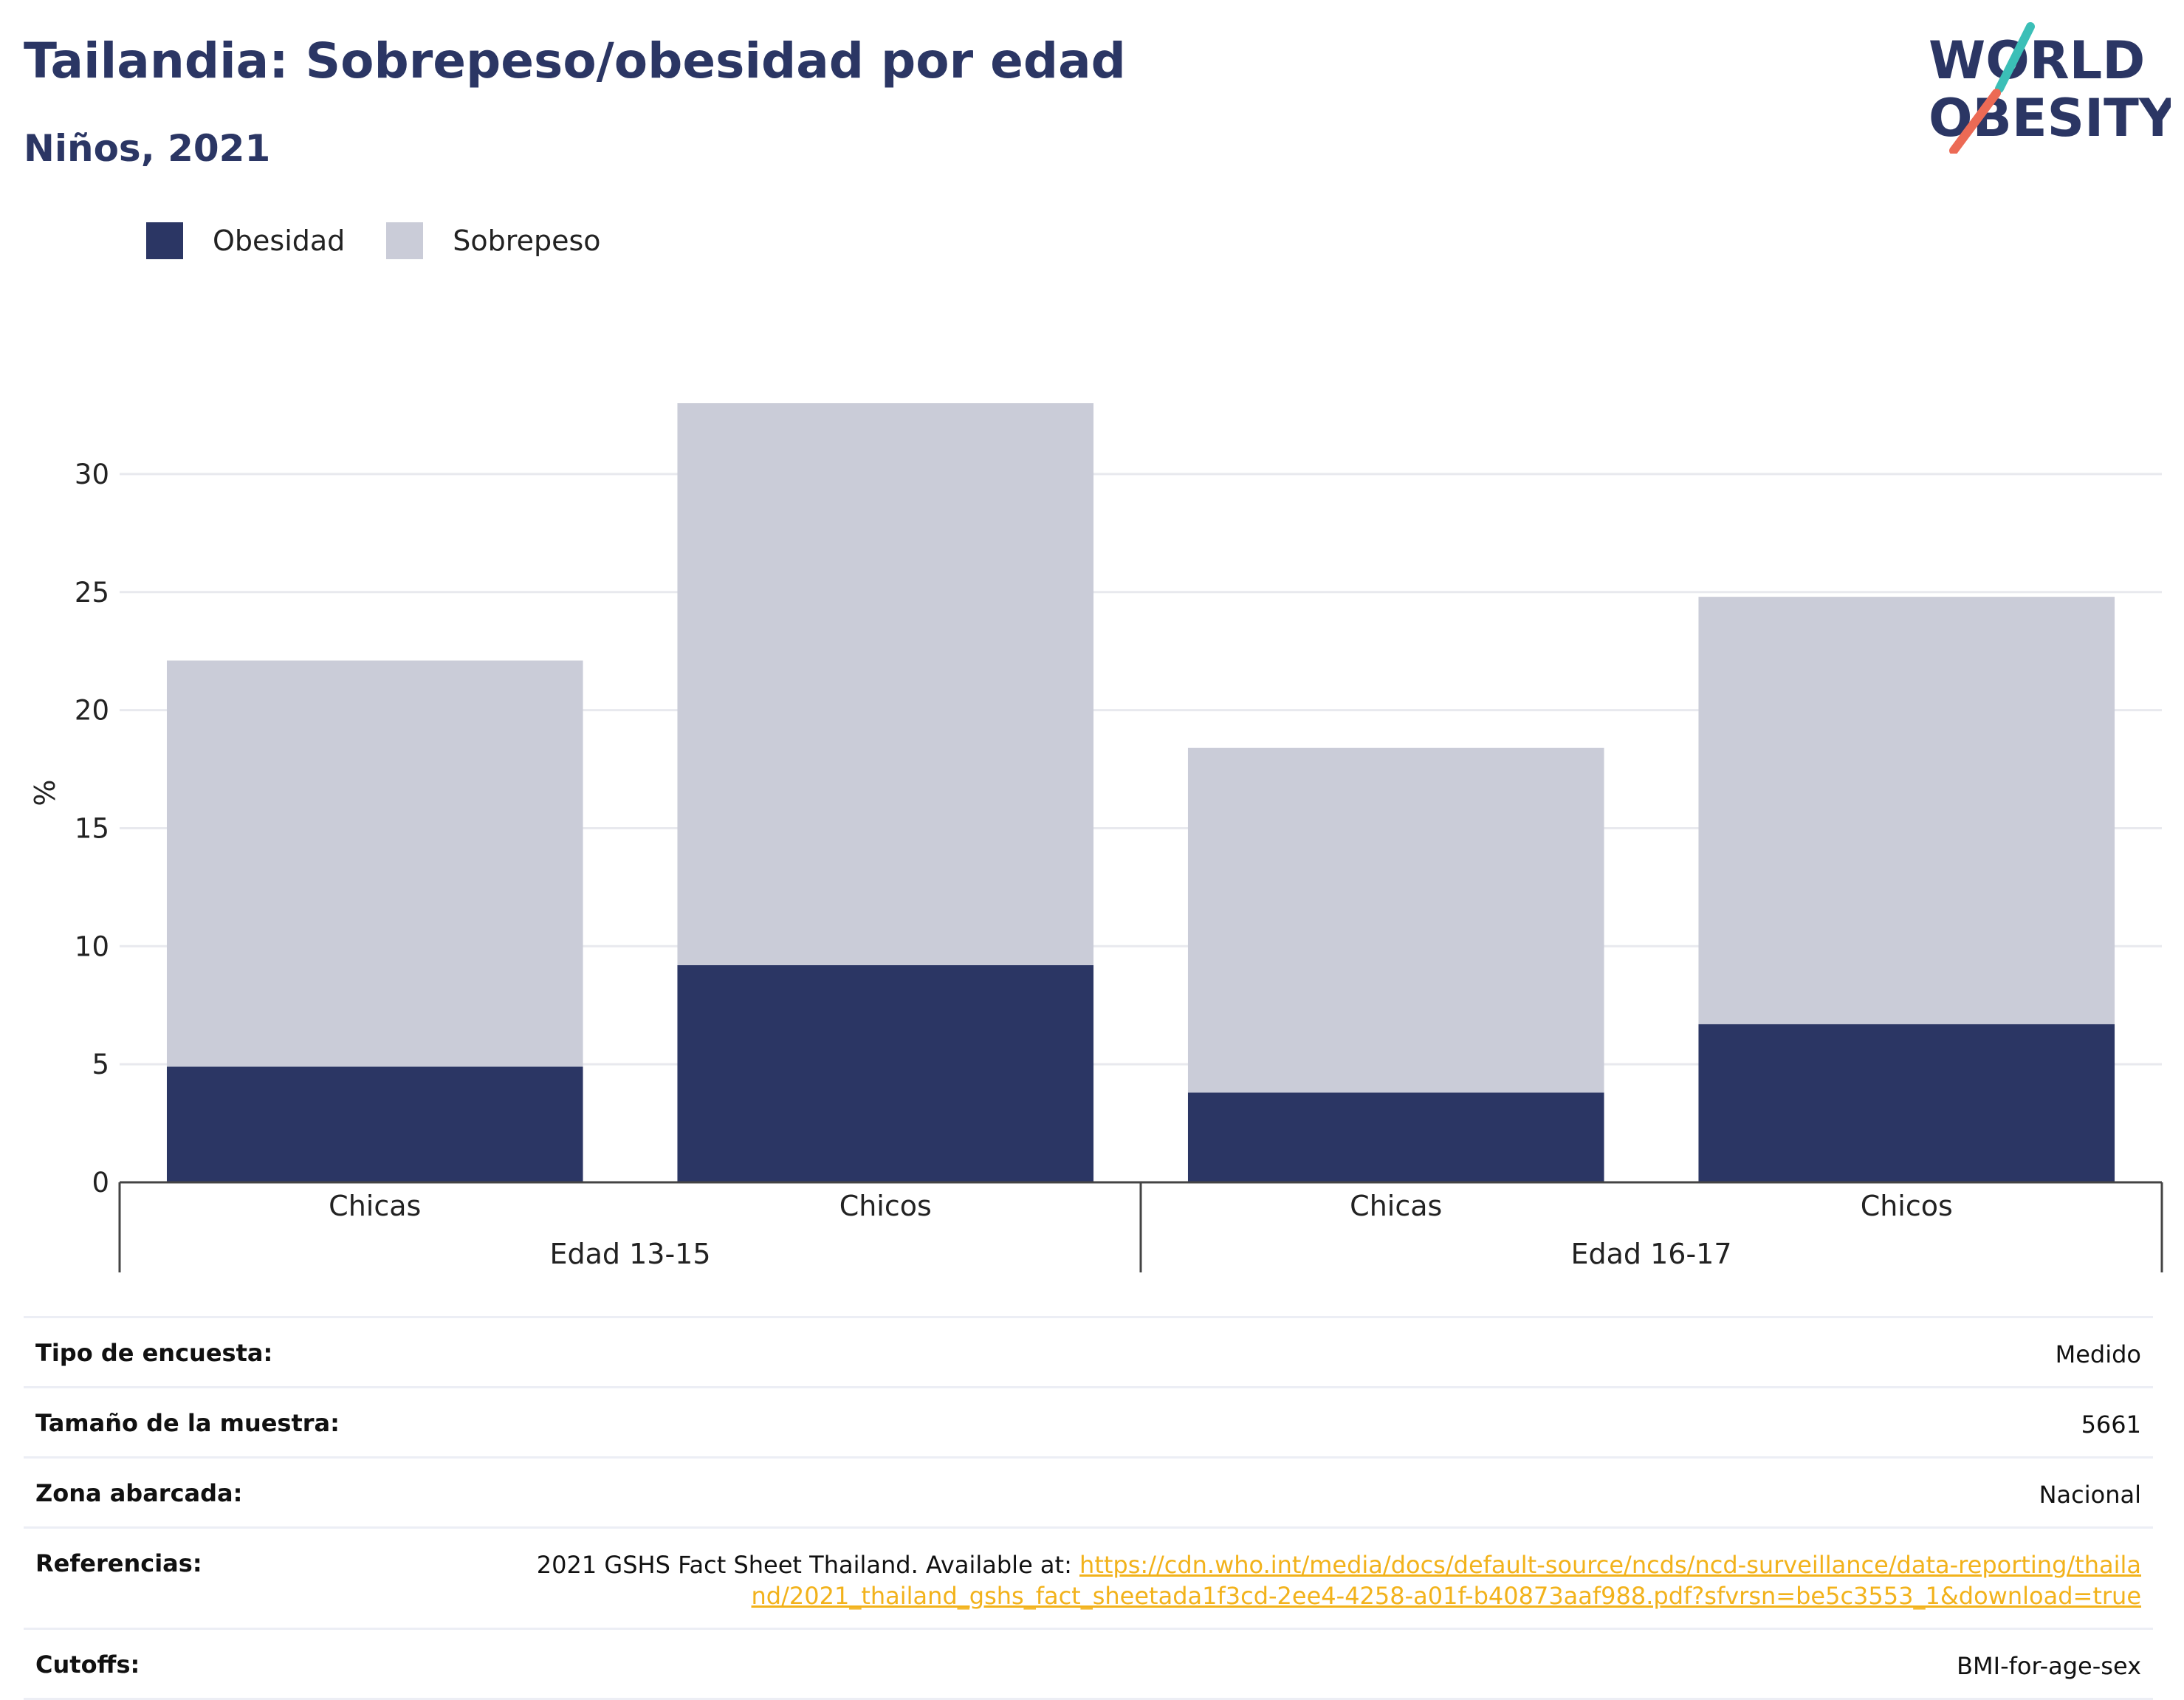  I want to click on info-key-references: Referencias:, so click(119, 1563).